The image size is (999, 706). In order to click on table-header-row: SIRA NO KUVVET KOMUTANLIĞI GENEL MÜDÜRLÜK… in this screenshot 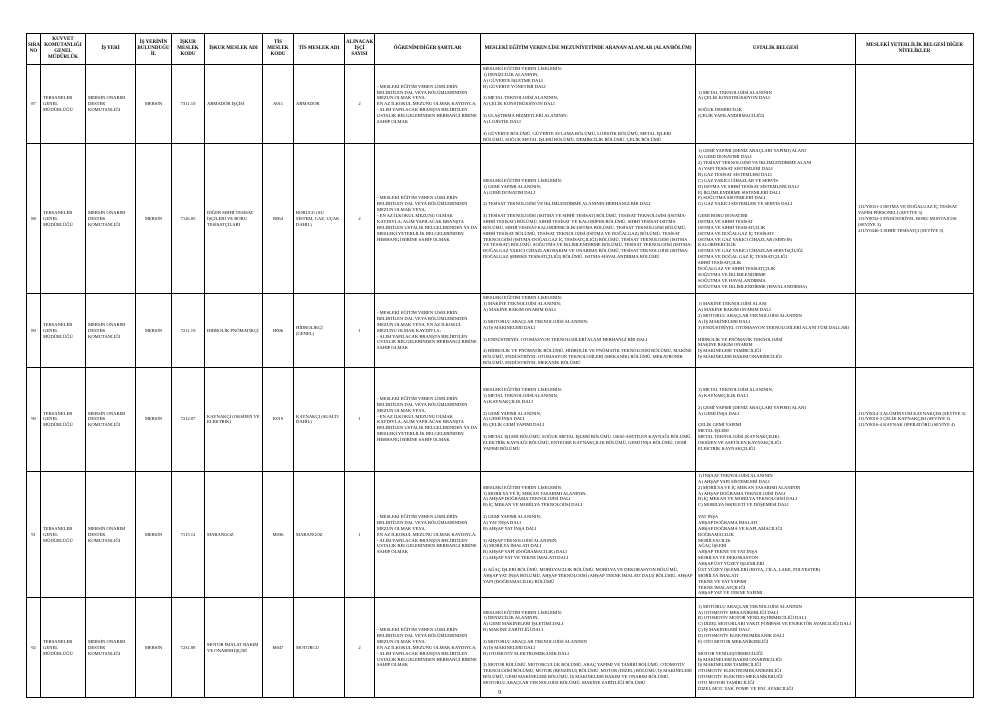, I will do `click(500, 49)`.